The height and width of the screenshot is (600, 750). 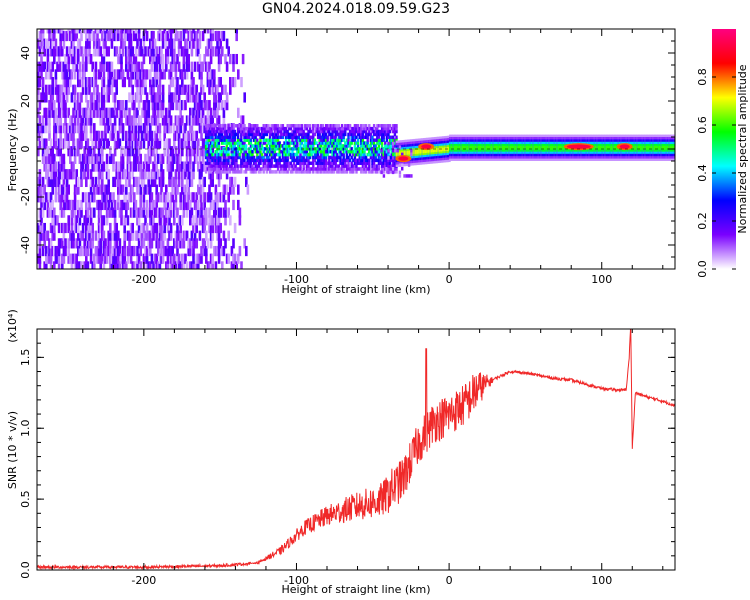 I want to click on snr-ytick-label: 0.5, so click(x=25, y=499).